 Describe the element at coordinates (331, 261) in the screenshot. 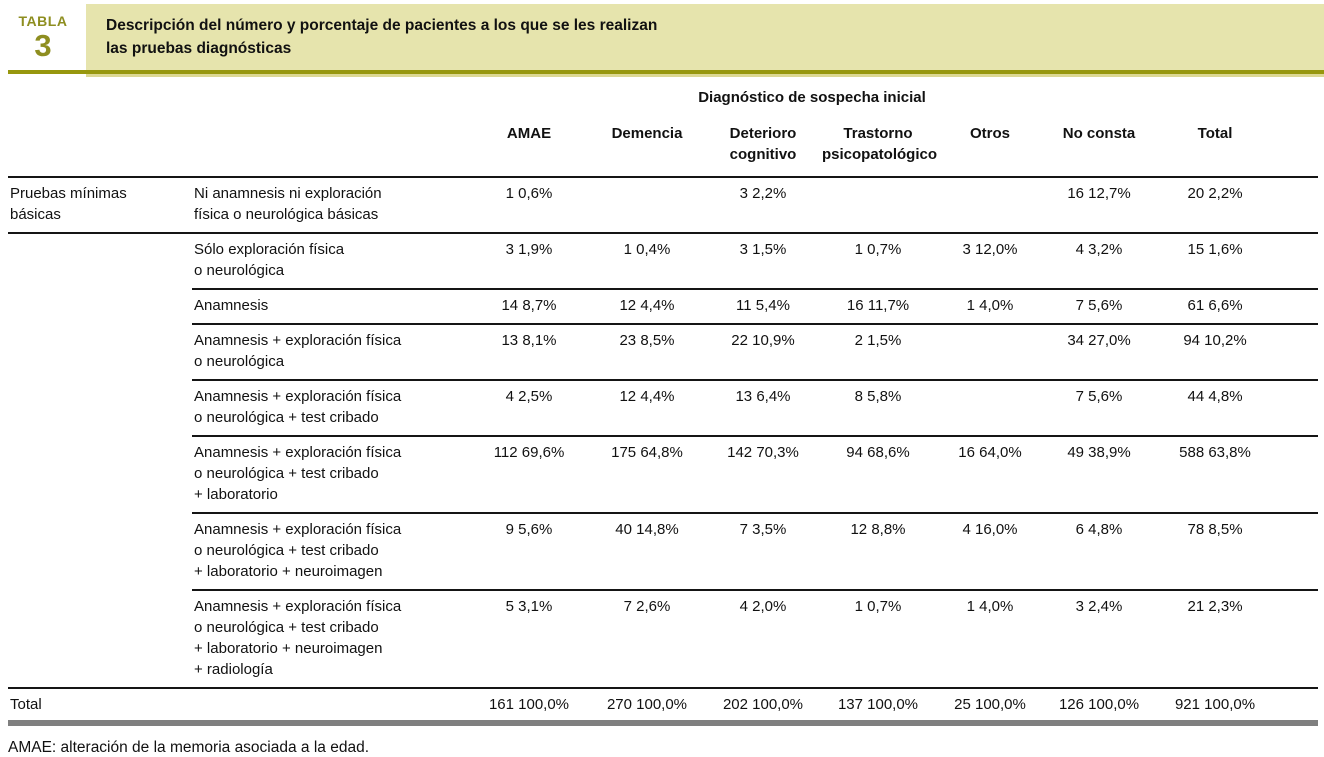

I see `row-label: Sólo exploración física o neurológica` at that location.